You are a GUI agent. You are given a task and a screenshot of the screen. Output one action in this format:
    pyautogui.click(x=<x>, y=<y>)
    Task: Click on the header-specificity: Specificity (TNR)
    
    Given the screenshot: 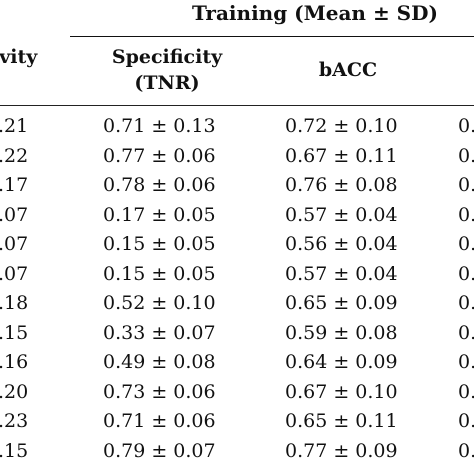 What is the action you would take?
    pyautogui.click(x=167, y=70)
    